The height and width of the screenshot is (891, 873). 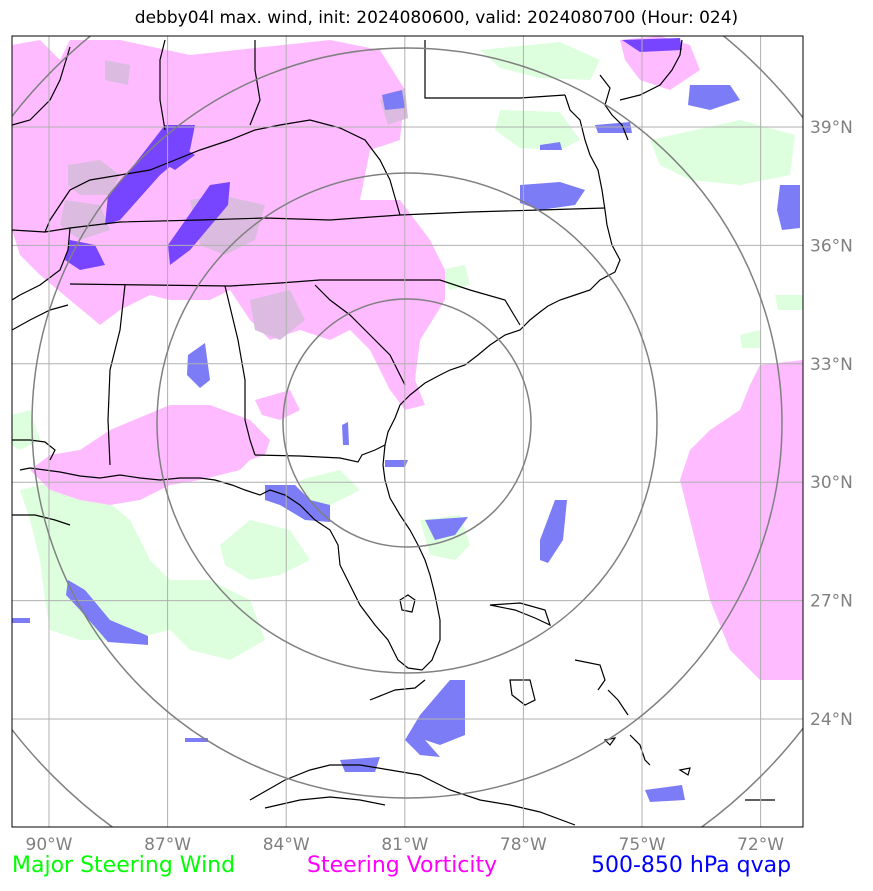 I want to click on lon-tick-label: 90°W, so click(x=49, y=845).